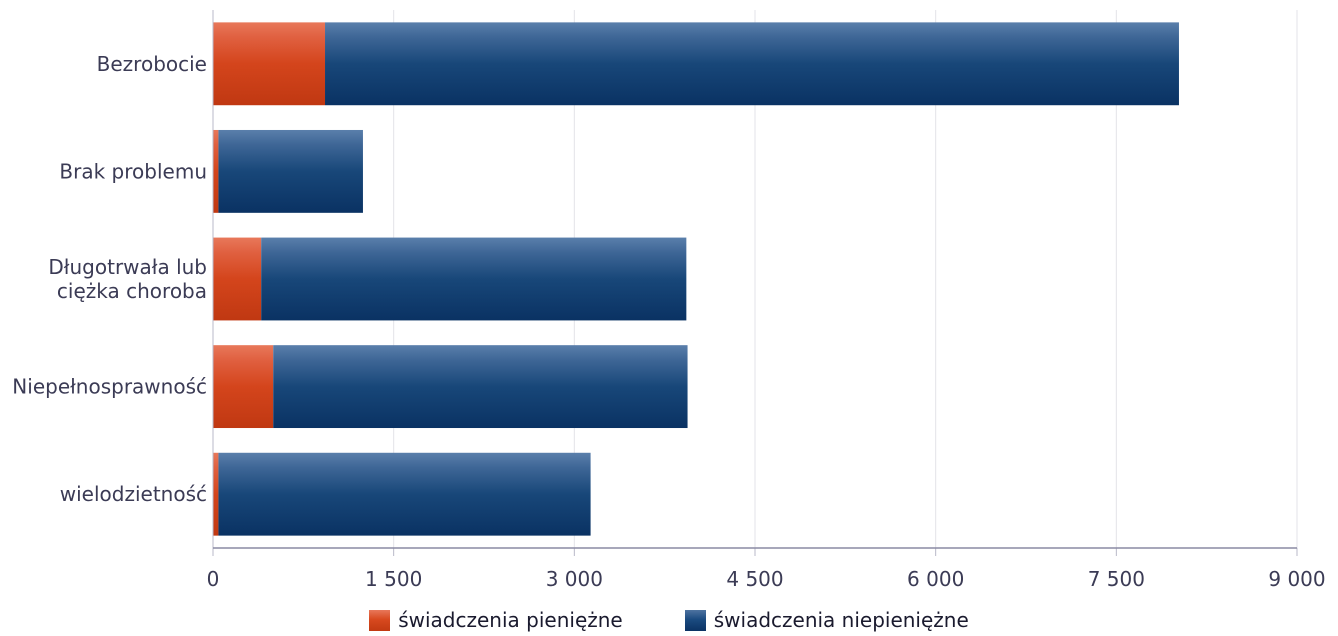  What do you see at coordinates (380, 620) in the screenshot?
I see `legend-swatch-cash` at bounding box center [380, 620].